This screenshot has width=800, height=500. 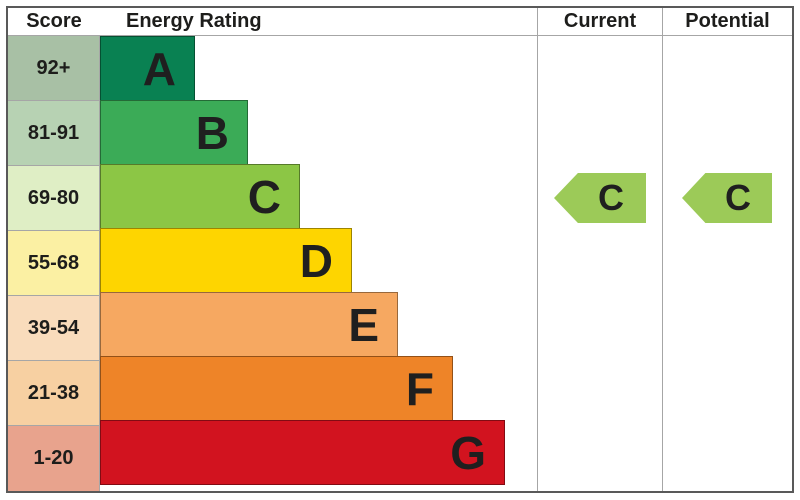 I want to click on score-cell-g: 1-20, so click(x=54, y=458).